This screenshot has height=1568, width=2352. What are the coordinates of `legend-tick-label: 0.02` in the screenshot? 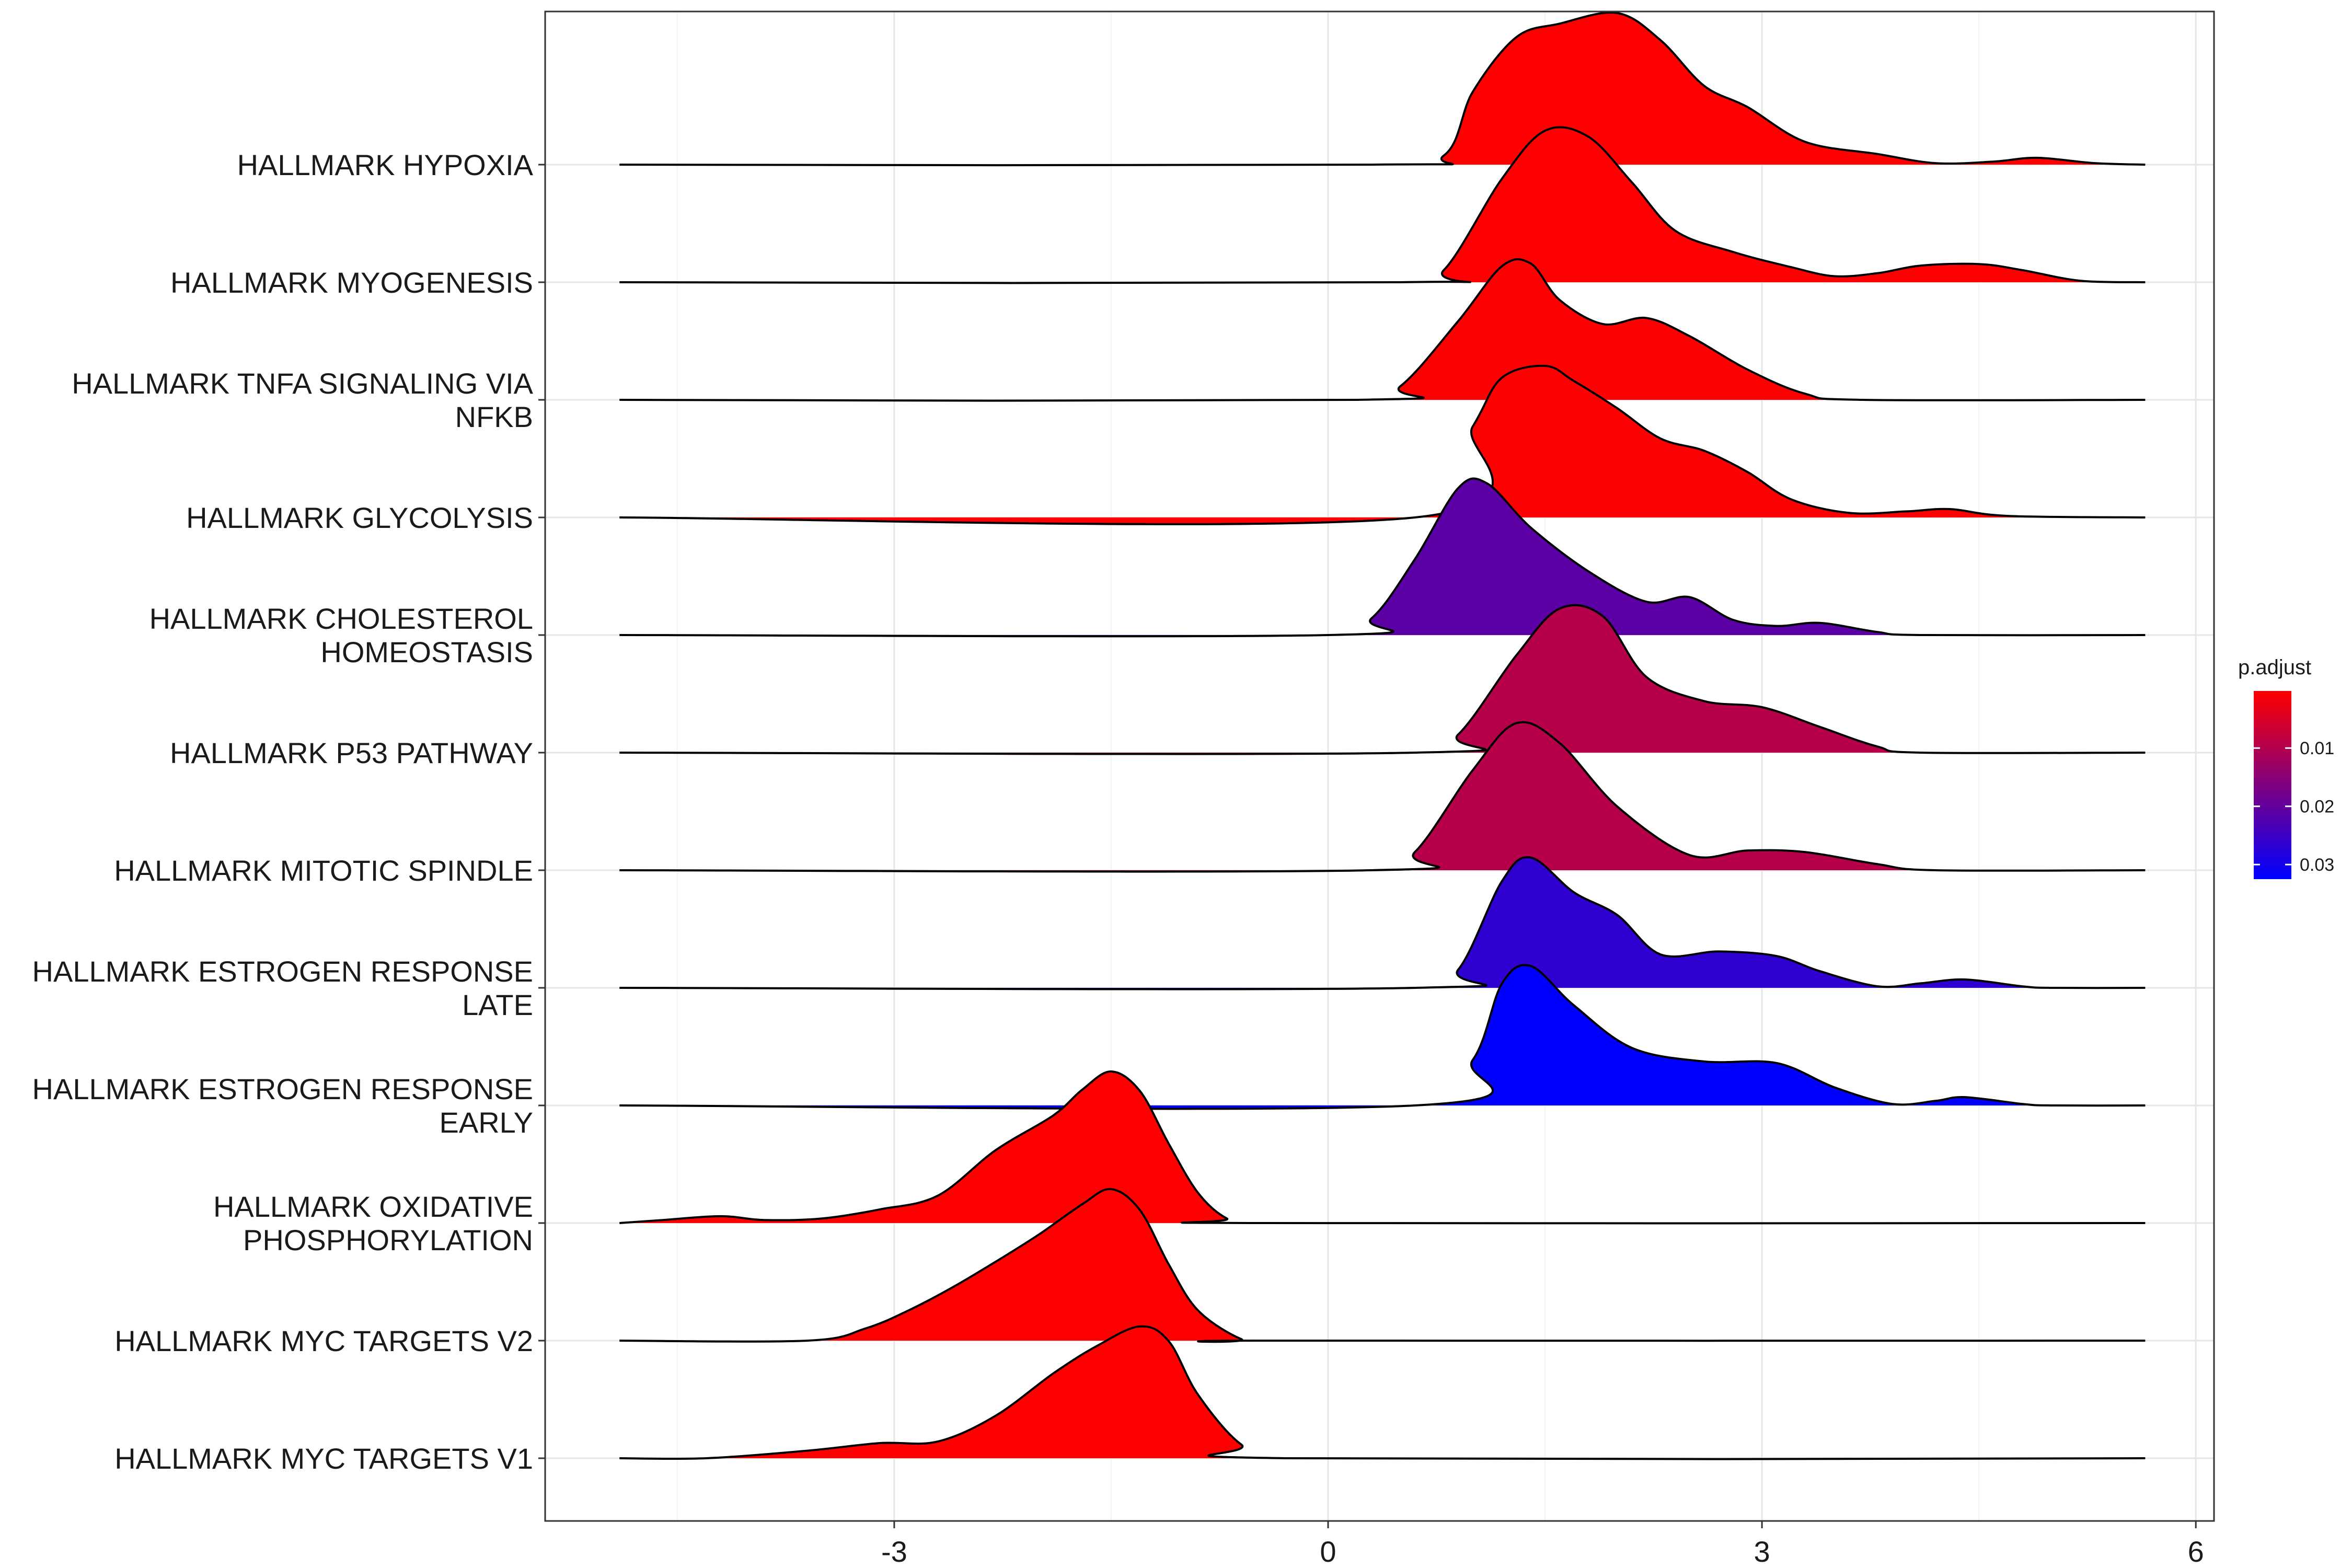 It's located at (2317, 807).